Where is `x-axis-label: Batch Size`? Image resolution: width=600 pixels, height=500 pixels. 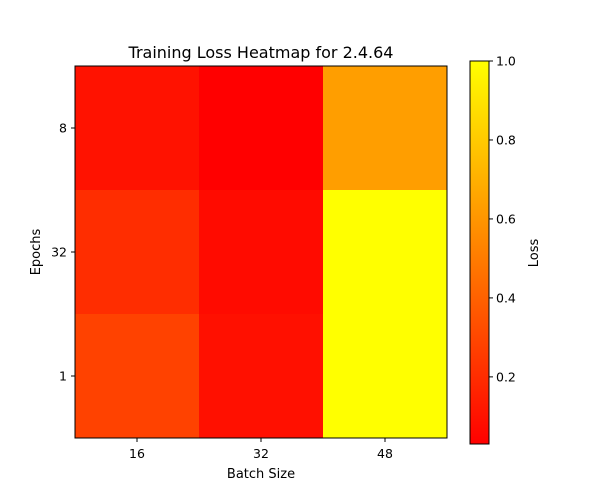
x-axis-label: Batch Size is located at coordinates (261, 474).